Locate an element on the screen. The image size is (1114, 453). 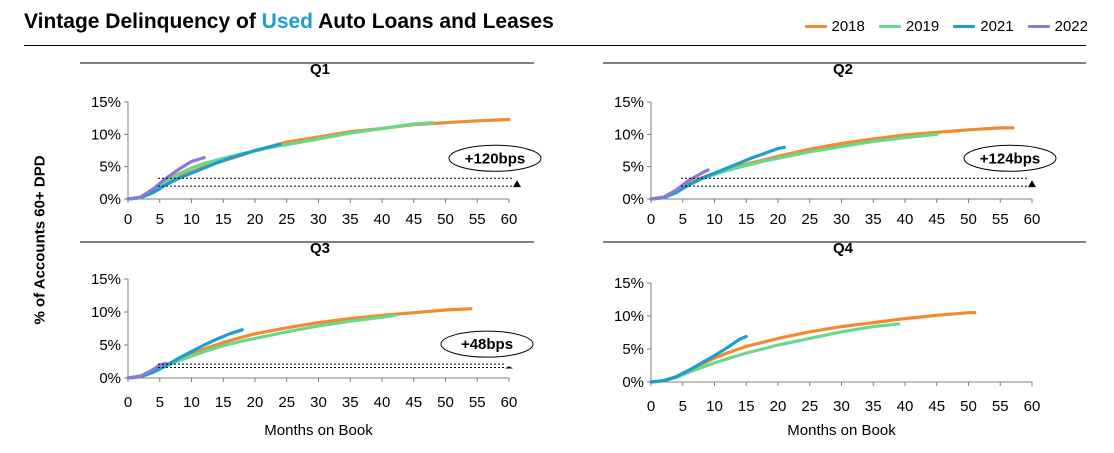
legend-item: 2022 is located at coordinates (1057, 26).